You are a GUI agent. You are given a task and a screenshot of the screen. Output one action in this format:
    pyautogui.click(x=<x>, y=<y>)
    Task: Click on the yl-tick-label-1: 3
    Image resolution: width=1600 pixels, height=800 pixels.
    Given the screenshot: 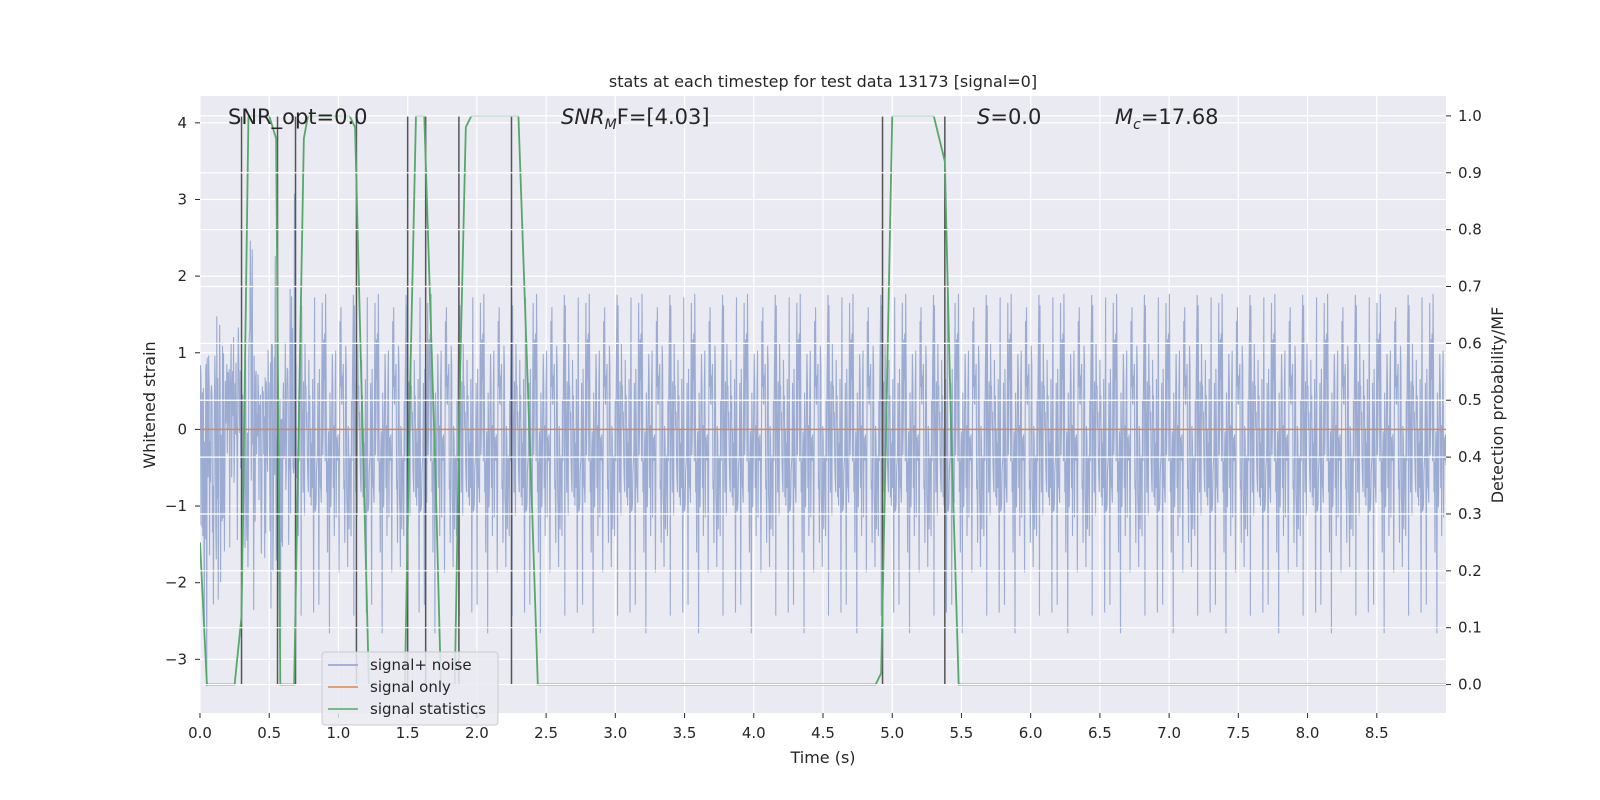 What is the action you would take?
    pyautogui.click(x=182, y=199)
    